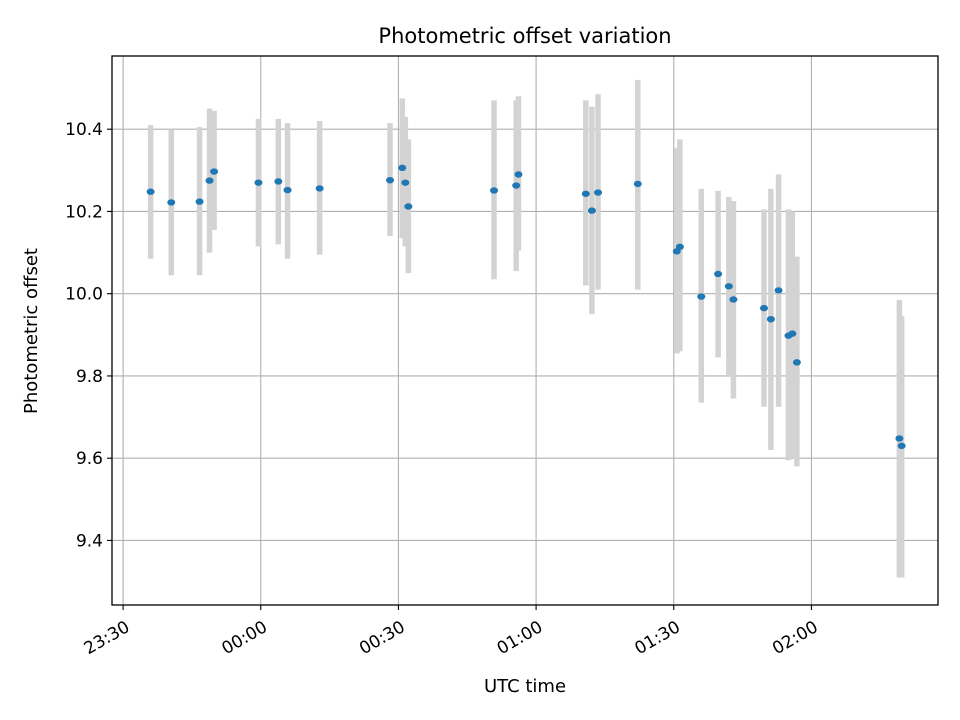  What do you see at coordinates (88, 335) in the screenshot?
I see `y-axis-ticks: 9.4 9.6 9.8 10.0 10.2 10.4` at bounding box center [88, 335].